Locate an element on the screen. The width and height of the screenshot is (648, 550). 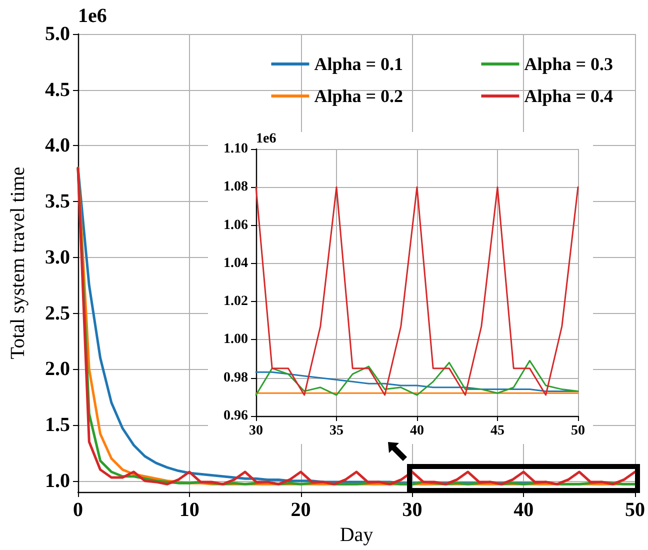
y-tick-label: 1.06 is located at coordinates (236, 225).